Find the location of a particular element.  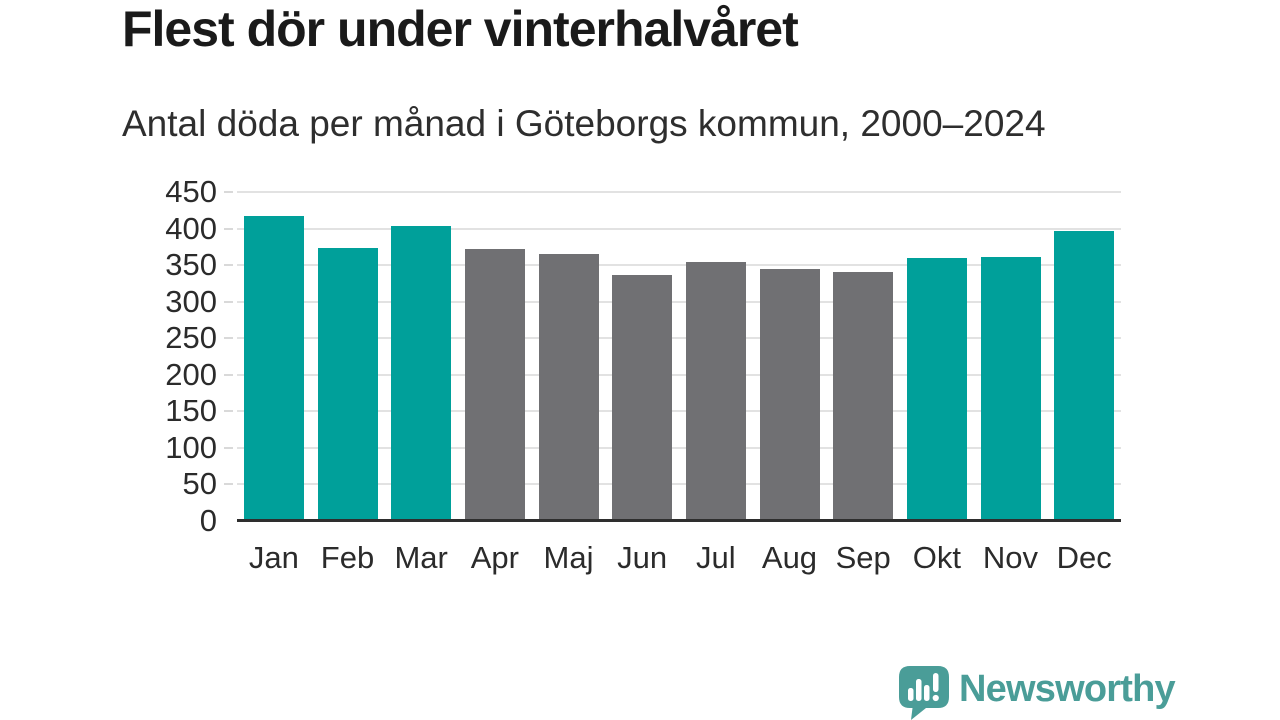

bar-apr is located at coordinates (494, 385).